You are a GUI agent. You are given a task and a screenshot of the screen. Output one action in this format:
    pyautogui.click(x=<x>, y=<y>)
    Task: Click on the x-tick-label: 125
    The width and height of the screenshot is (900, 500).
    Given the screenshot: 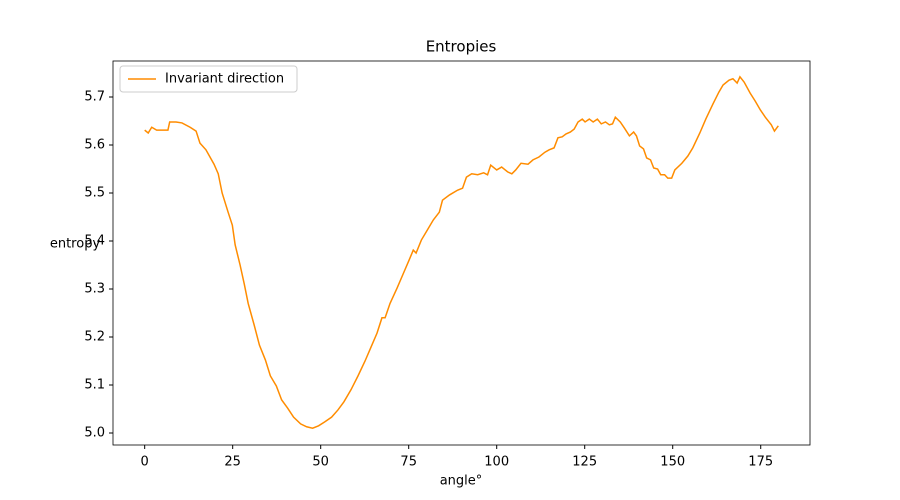 What is the action you would take?
    pyautogui.click(x=584, y=462)
    